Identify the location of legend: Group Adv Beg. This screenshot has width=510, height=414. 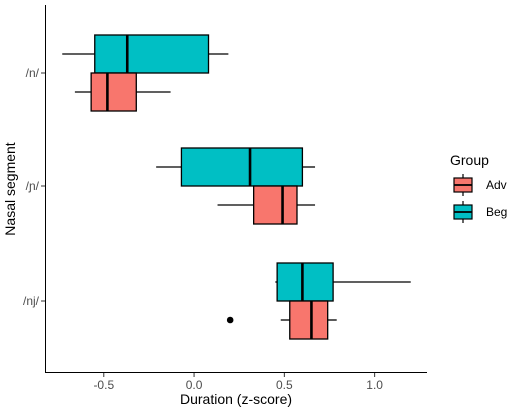
(478, 187).